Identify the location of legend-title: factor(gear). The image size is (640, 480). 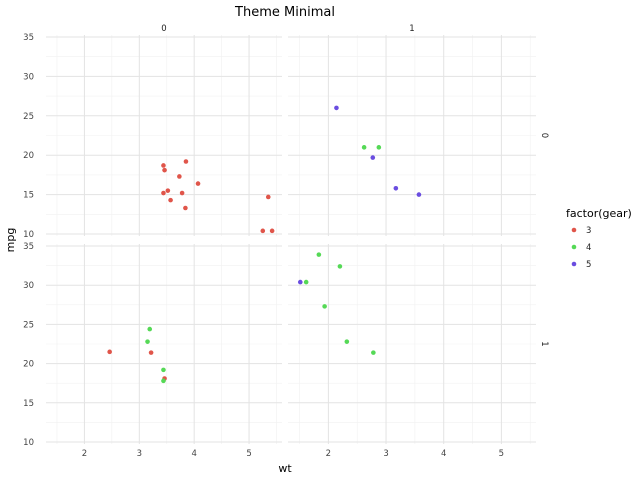
(599, 213).